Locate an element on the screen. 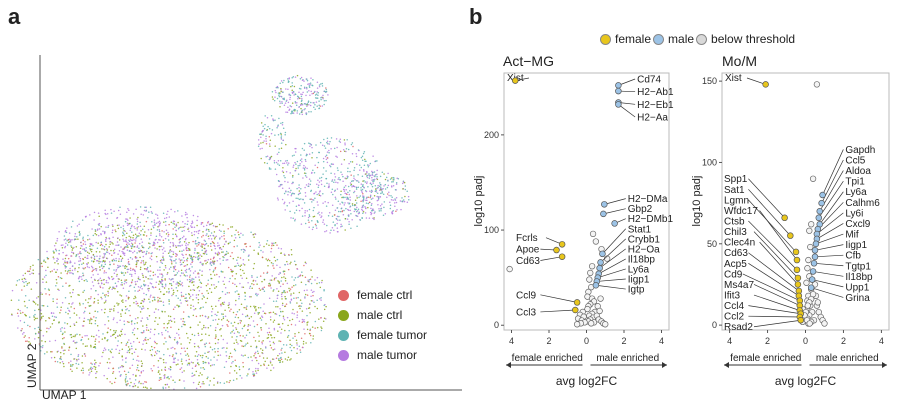 The height and width of the screenshot is (400, 917). panel-label-a: a is located at coordinates (14, 16).